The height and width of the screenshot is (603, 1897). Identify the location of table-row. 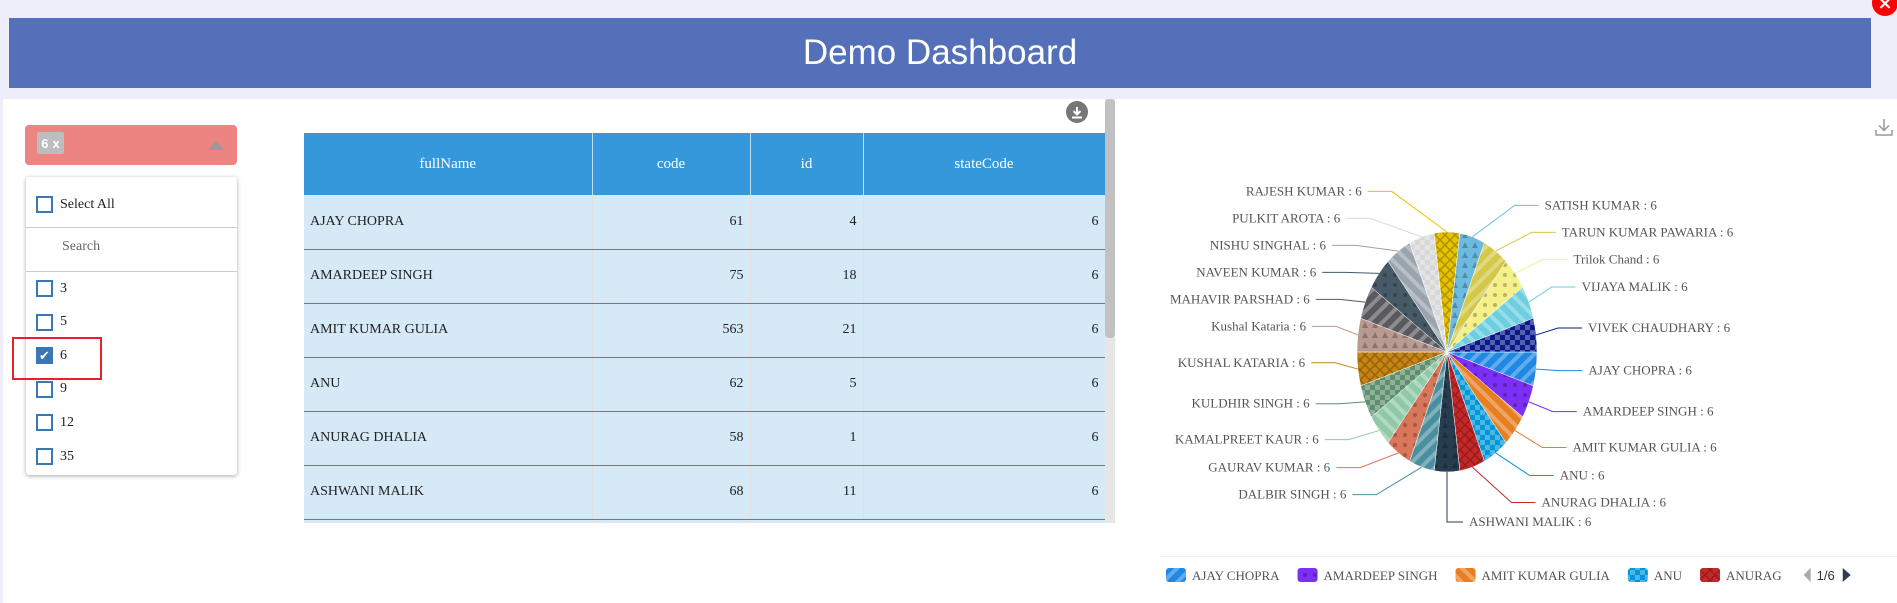
(704, 521).